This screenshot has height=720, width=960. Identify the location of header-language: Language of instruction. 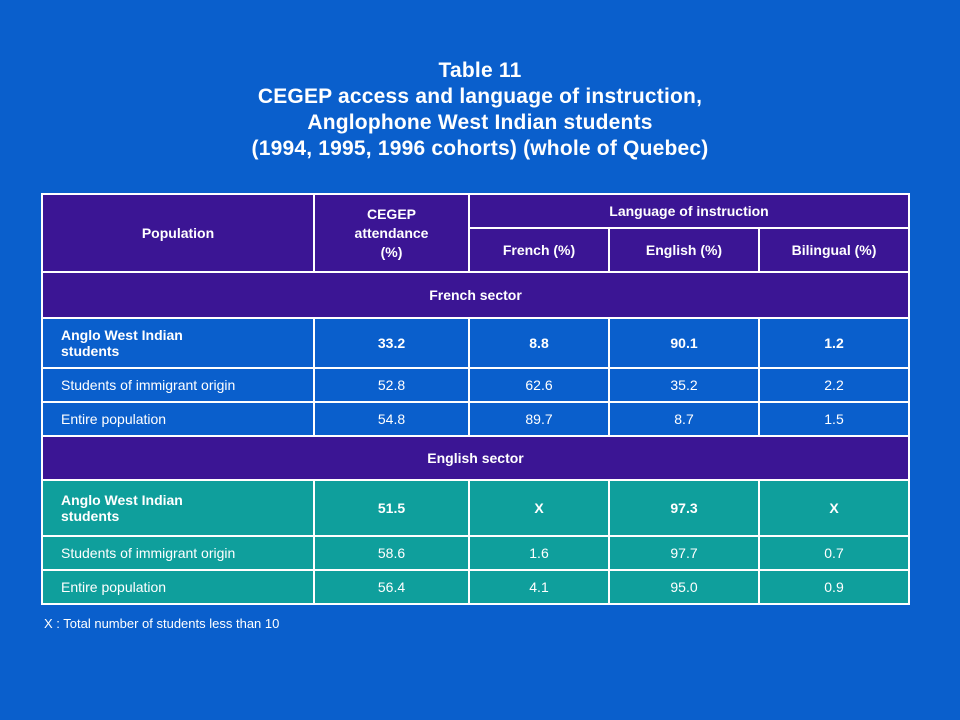
(689, 211).